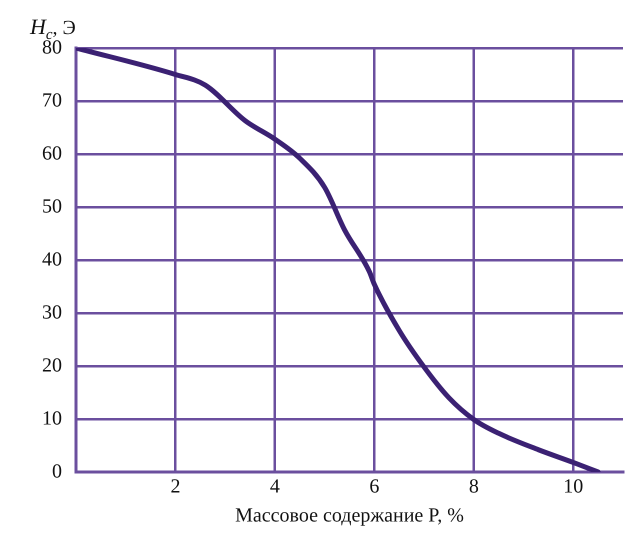 The width and height of the screenshot is (635, 540). I want to click on x-tick-label: 6, so click(374, 486).